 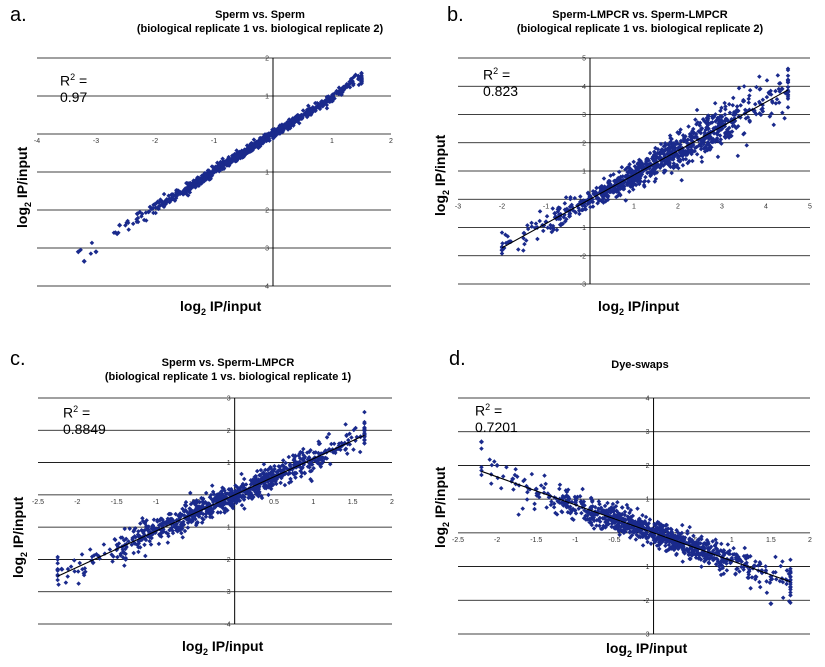 What do you see at coordinates (583, 228) in the screenshot?
I see `y-tick-label: -1` at bounding box center [583, 228].